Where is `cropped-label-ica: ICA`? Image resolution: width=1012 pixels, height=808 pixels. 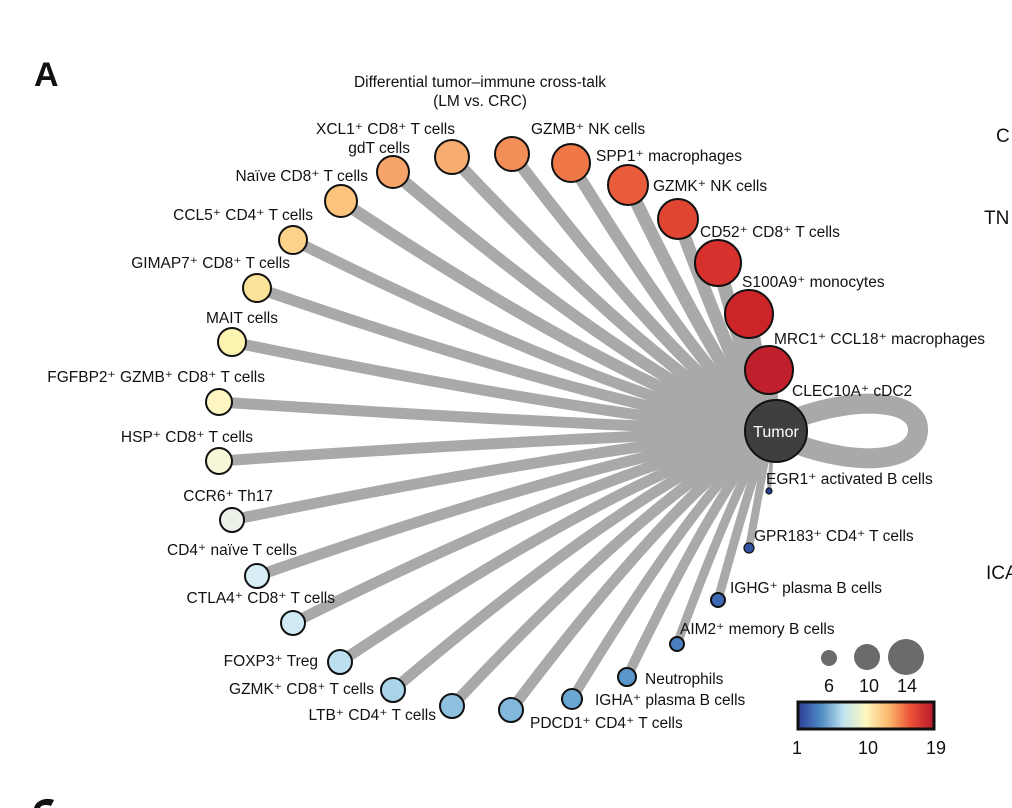 cropped-label-ica: ICA is located at coordinates (999, 573).